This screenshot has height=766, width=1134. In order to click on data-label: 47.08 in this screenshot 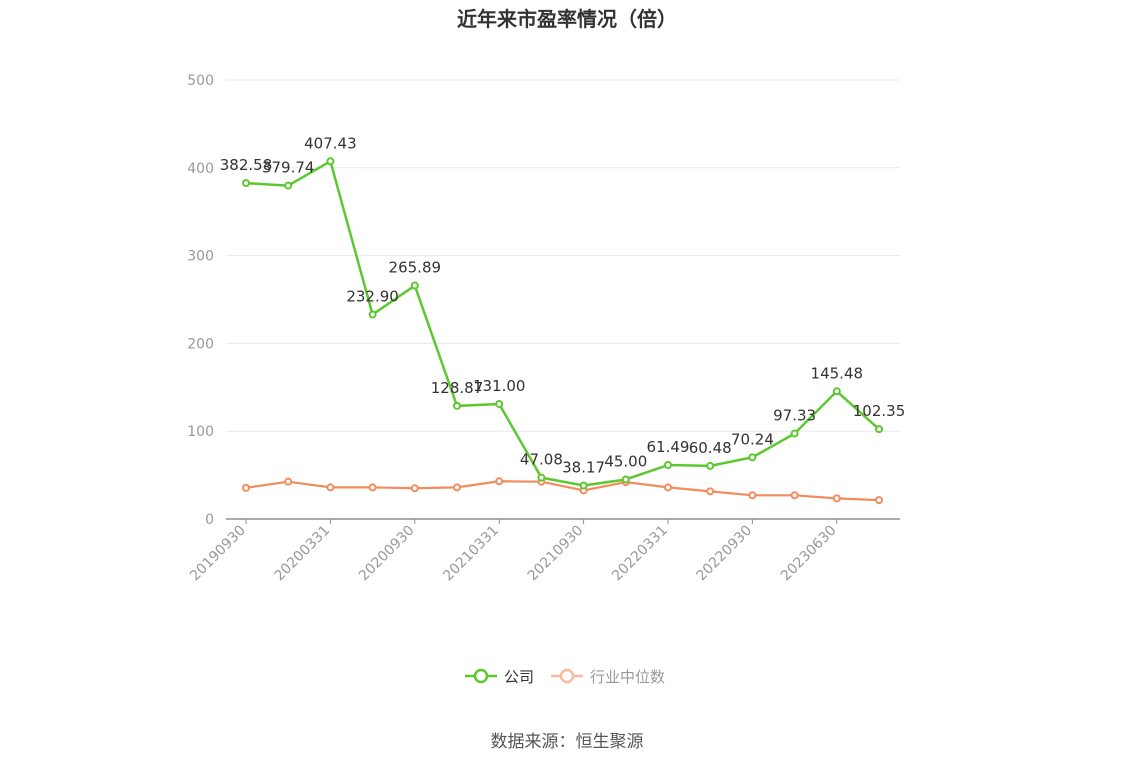, I will do `click(541, 460)`.